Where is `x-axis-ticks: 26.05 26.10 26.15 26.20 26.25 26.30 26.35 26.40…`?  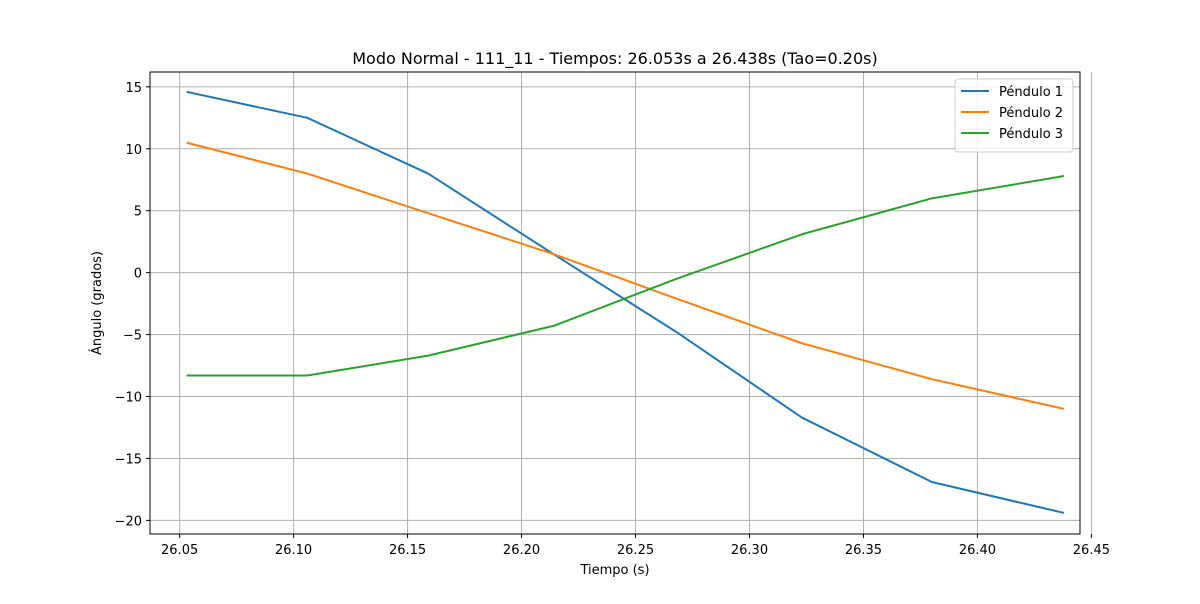 x-axis-ticks: 26.05 26.10 26.15 26.20 26.25 26.30 26.35 26.40… is located at coordinates (635, 546).